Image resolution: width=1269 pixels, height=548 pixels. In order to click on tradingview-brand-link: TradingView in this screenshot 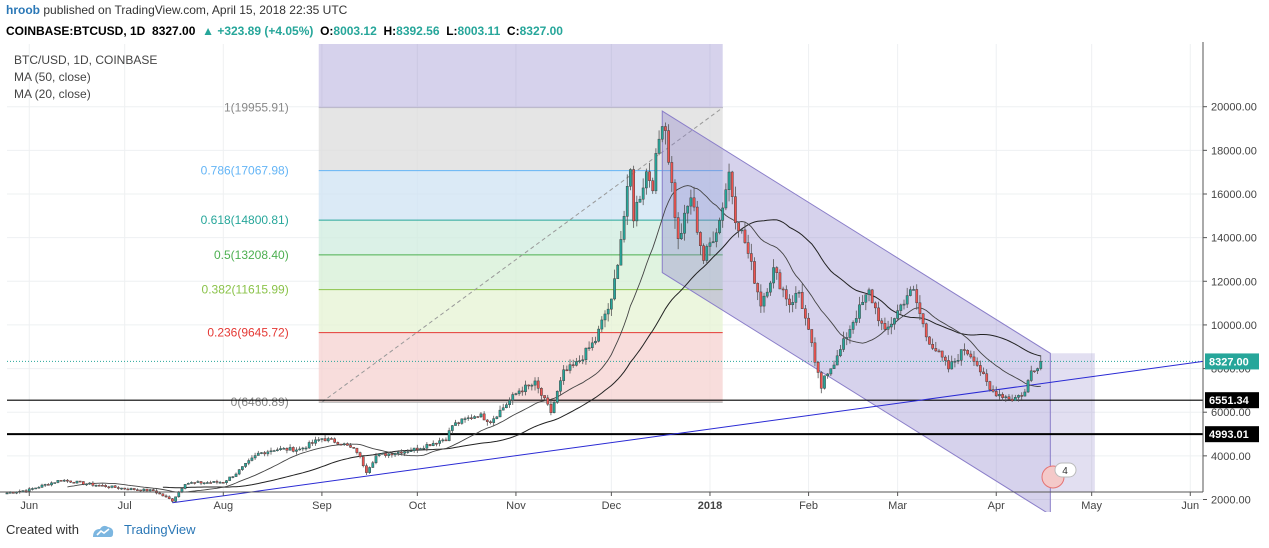, I will do `click(160, 529)`.